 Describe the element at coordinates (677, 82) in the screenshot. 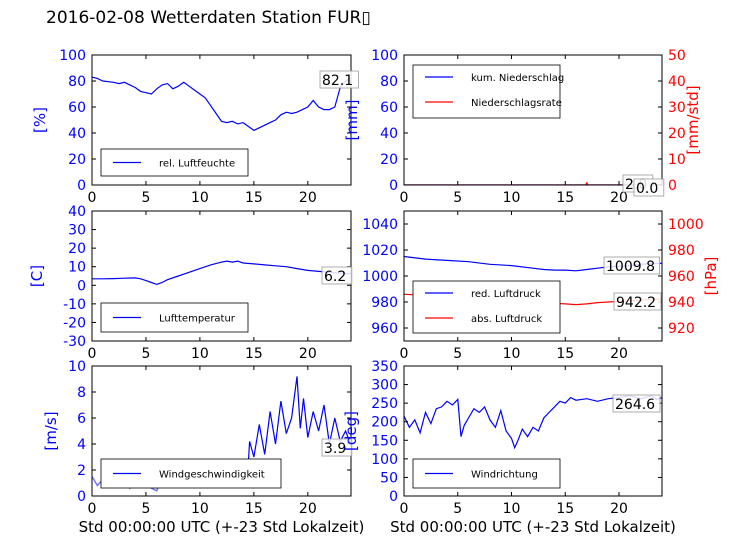

I see `y-tick-right-label: 40` at that location.